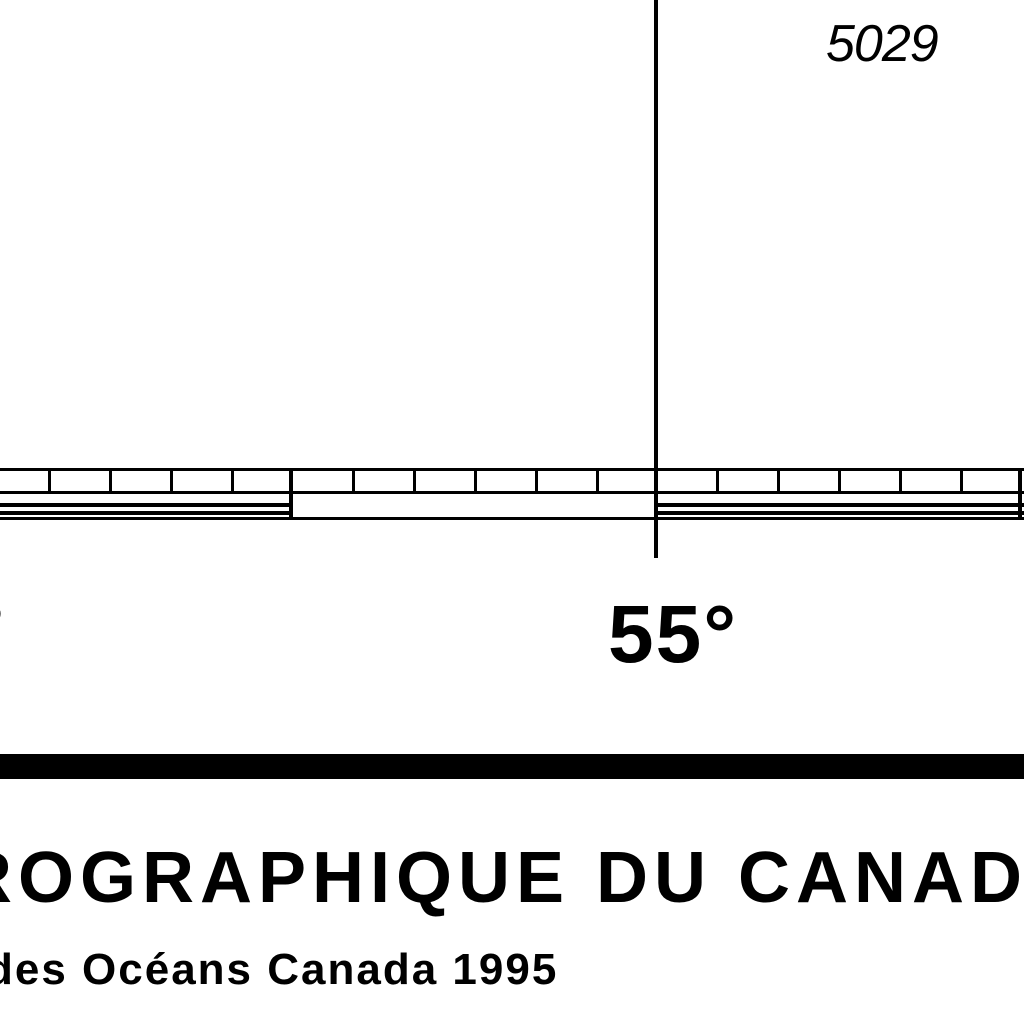 The width and height of the screenshot is (1024, 1024). I want to click on border-ticks, so click(505, 480).